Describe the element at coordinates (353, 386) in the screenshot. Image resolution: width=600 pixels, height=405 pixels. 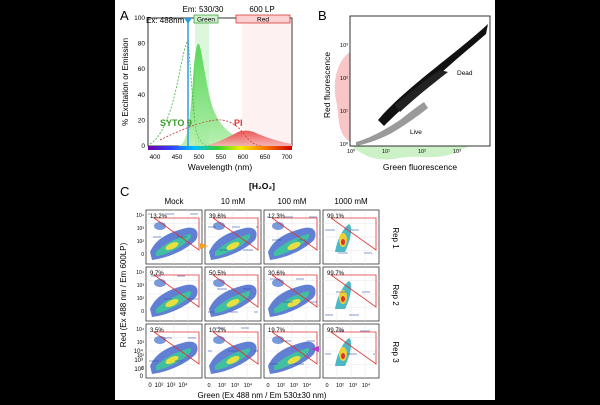
I see `x-tick: 10³` at that location.